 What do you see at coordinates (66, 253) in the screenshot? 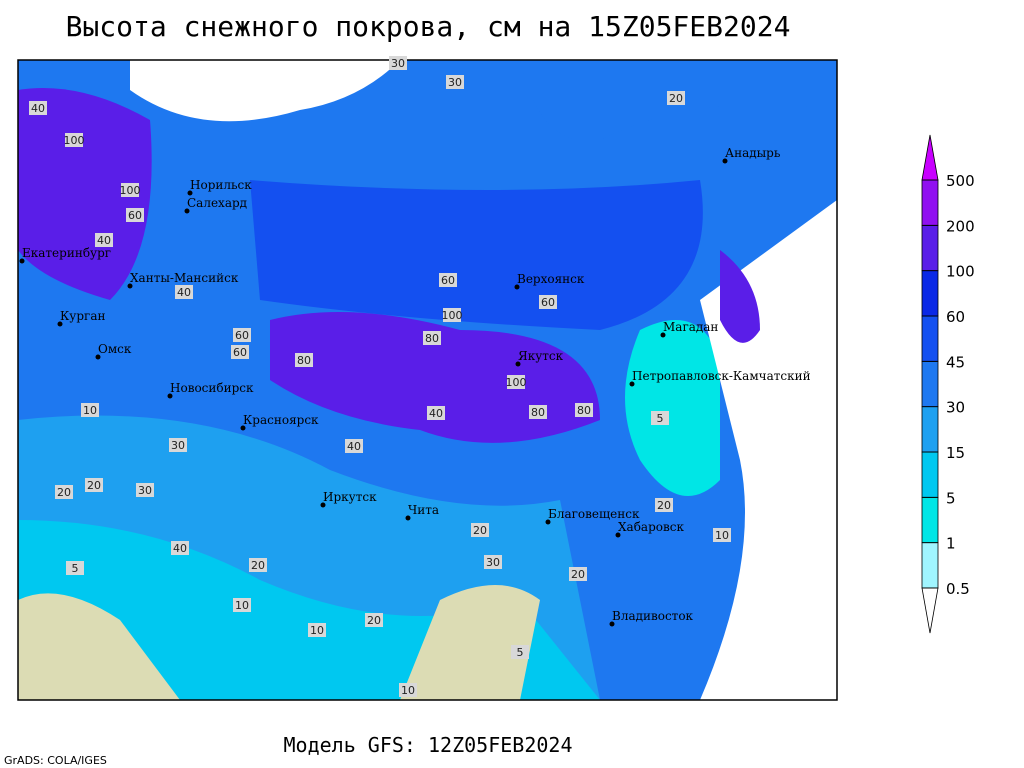
I see `city-label: Екатеринбург` at bounding box center [66, 253].